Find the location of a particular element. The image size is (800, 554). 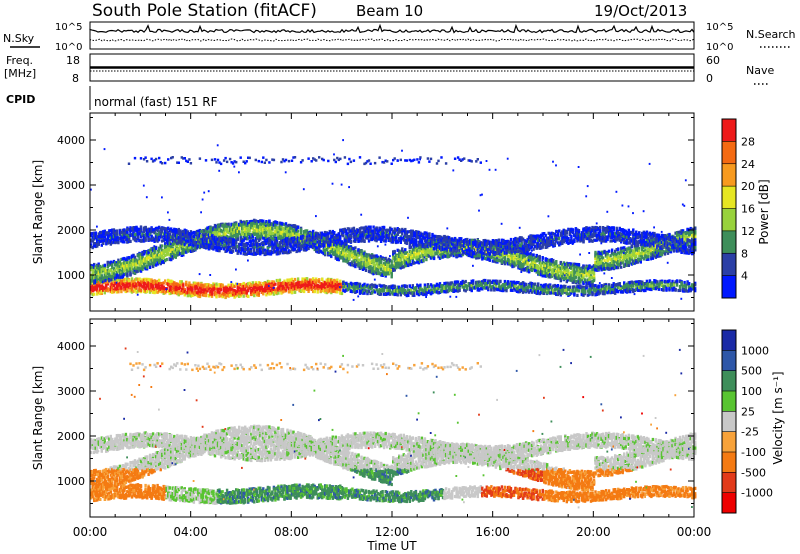

nsearch-label: N.Search is located at coordinates (771, 34).